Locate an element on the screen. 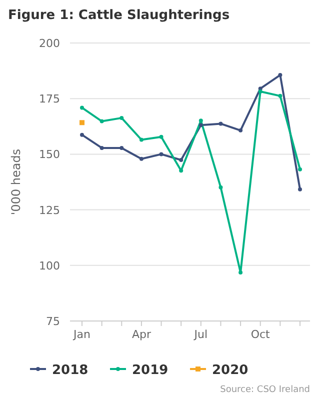  y-tick-label: 200 is located at coordinates (49, 43).